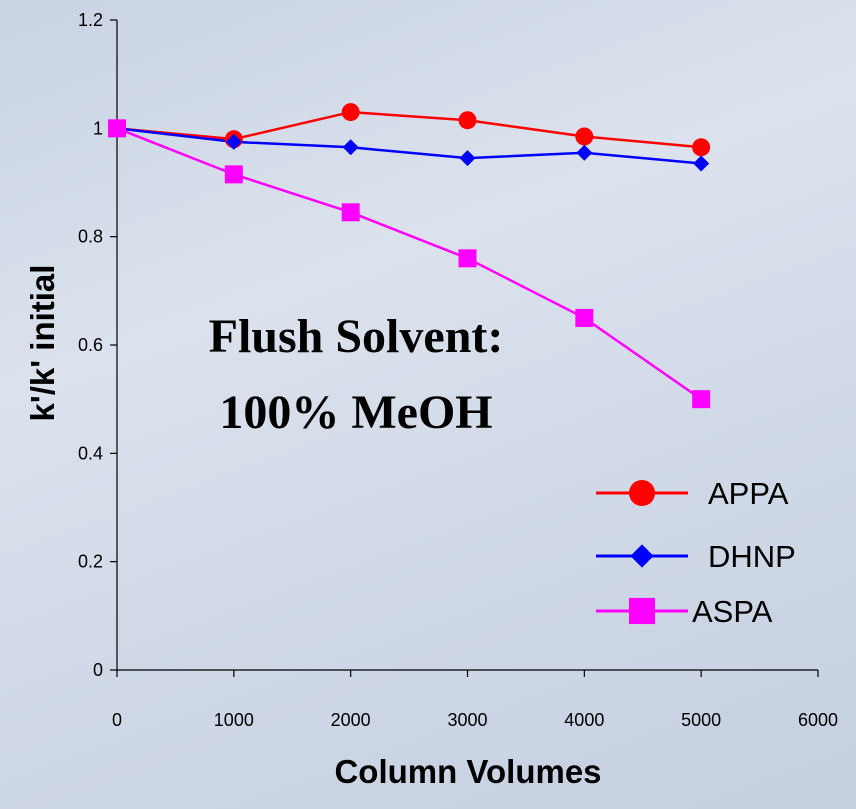 This screenshot has width=856, height=809. I want to click on x-tick-label: 6000, so click(818, 720).